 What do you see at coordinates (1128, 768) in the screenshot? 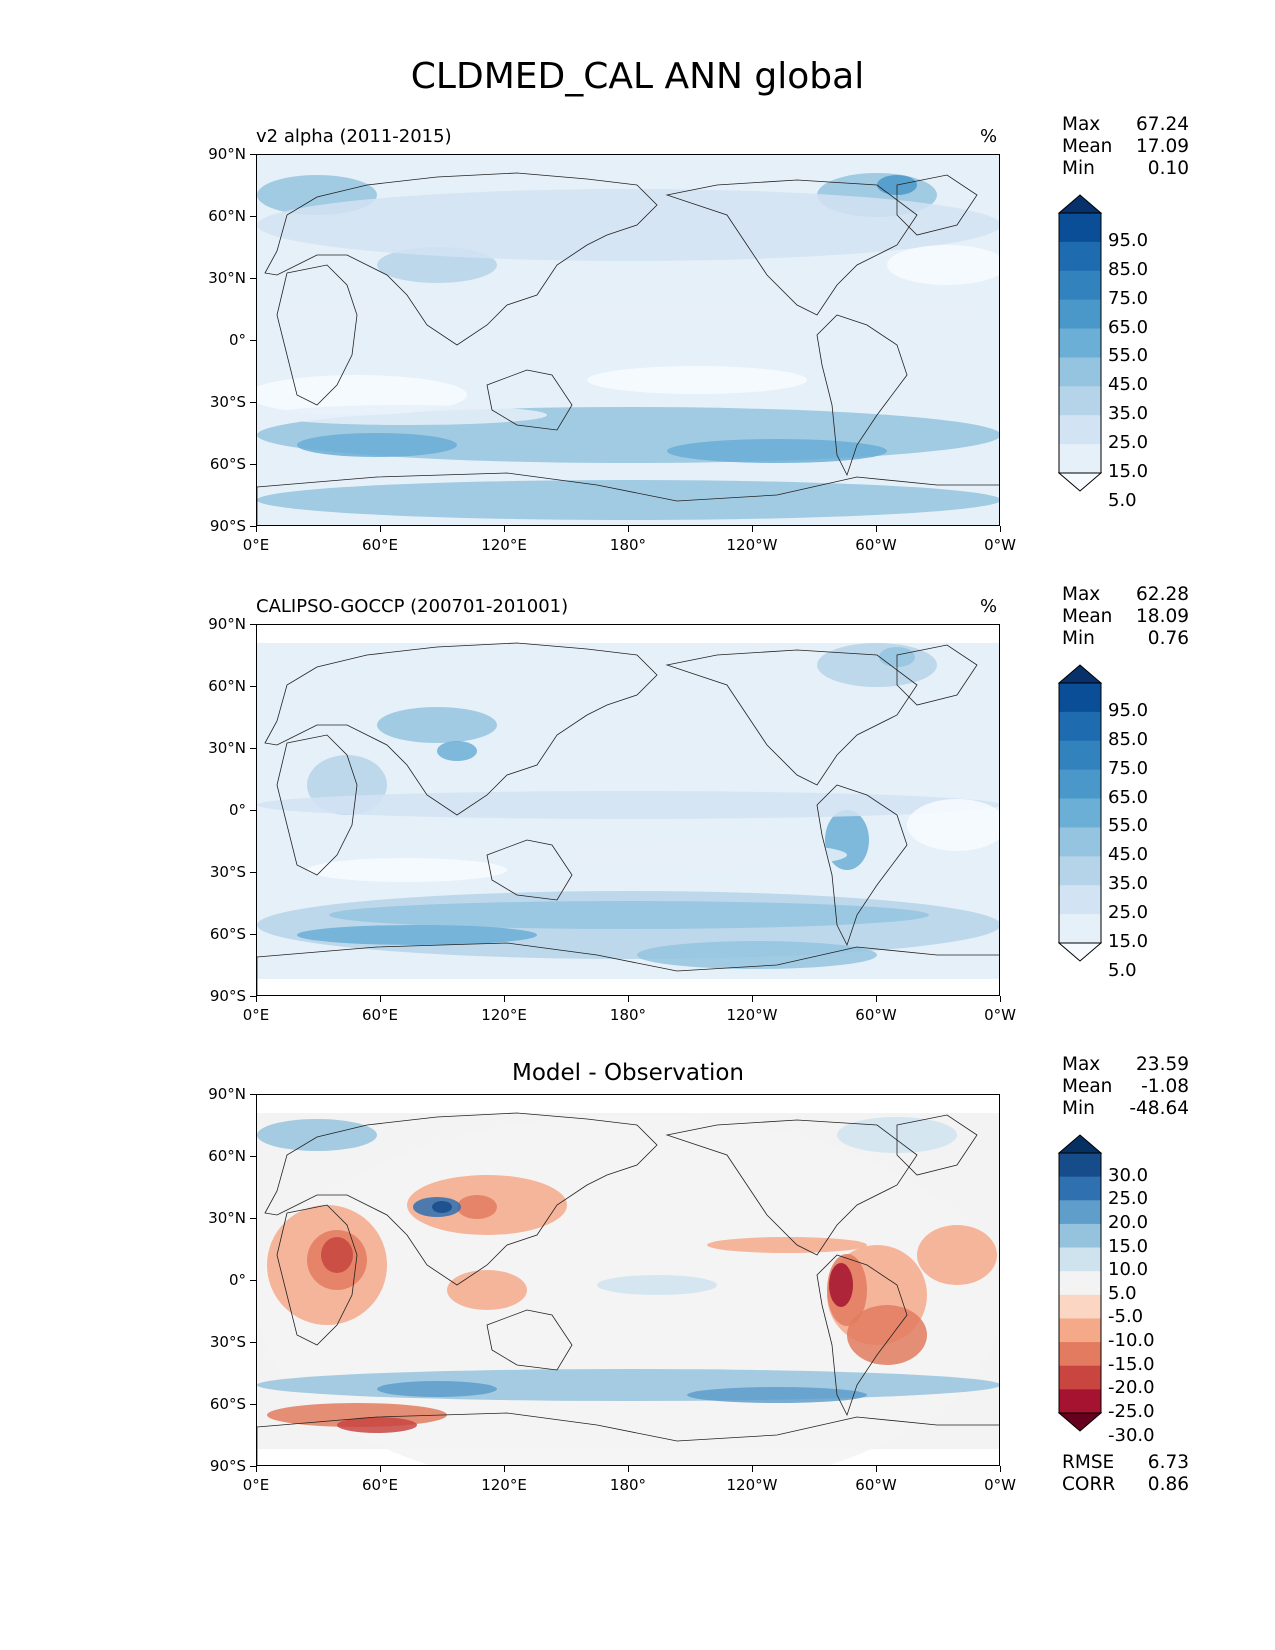
I see `colorbar-tick-label: 75.0` at bounding box center [1128, 768].